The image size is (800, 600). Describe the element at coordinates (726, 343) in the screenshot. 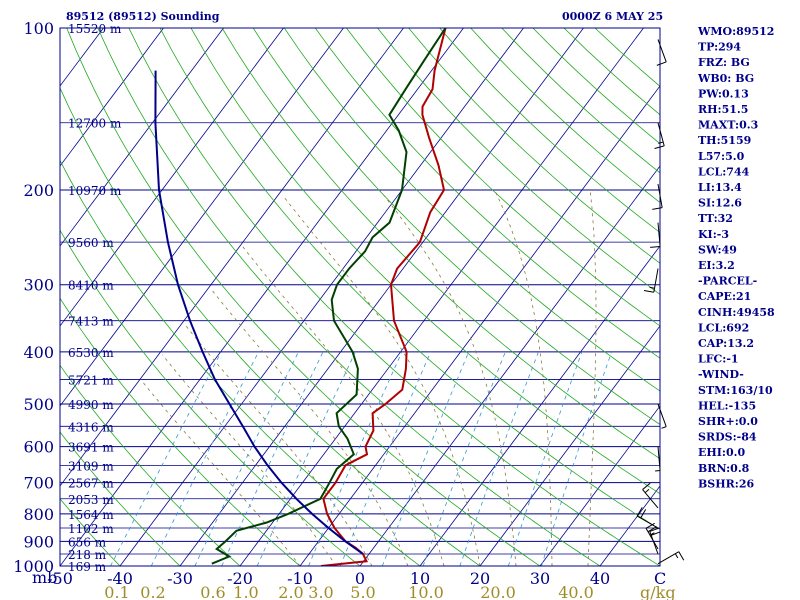

I see `index-line: CAP:13.2` at that location.